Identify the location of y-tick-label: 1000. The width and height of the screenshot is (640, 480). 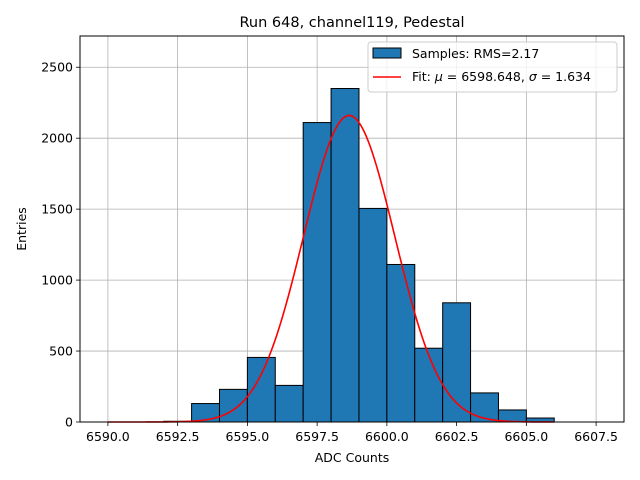
(57, 280).